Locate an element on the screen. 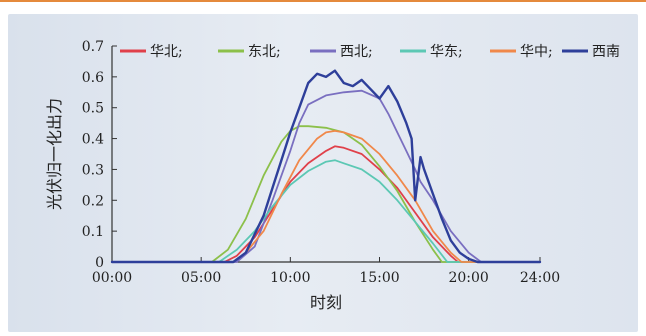 The image size is (646, 336). y-tick-label: 0.7 is located at coordinates (93, 47).